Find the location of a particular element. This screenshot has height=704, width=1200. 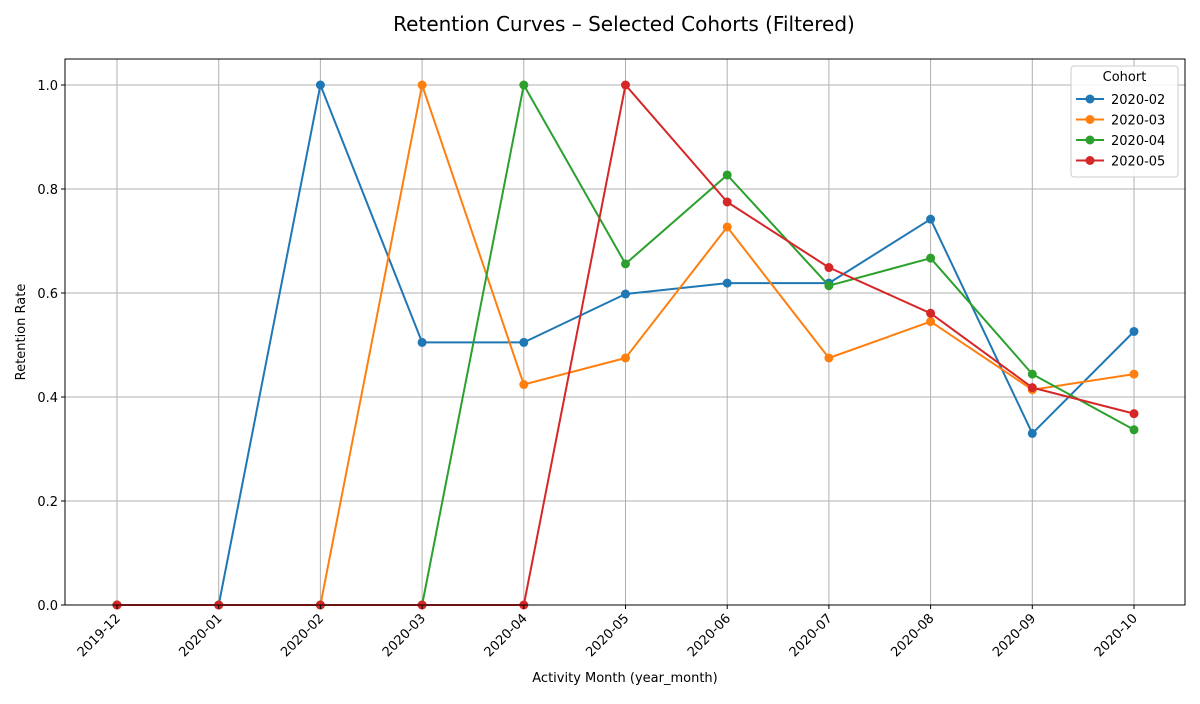

y-tick-label: 0.4 is located at coordinates (47, 398).